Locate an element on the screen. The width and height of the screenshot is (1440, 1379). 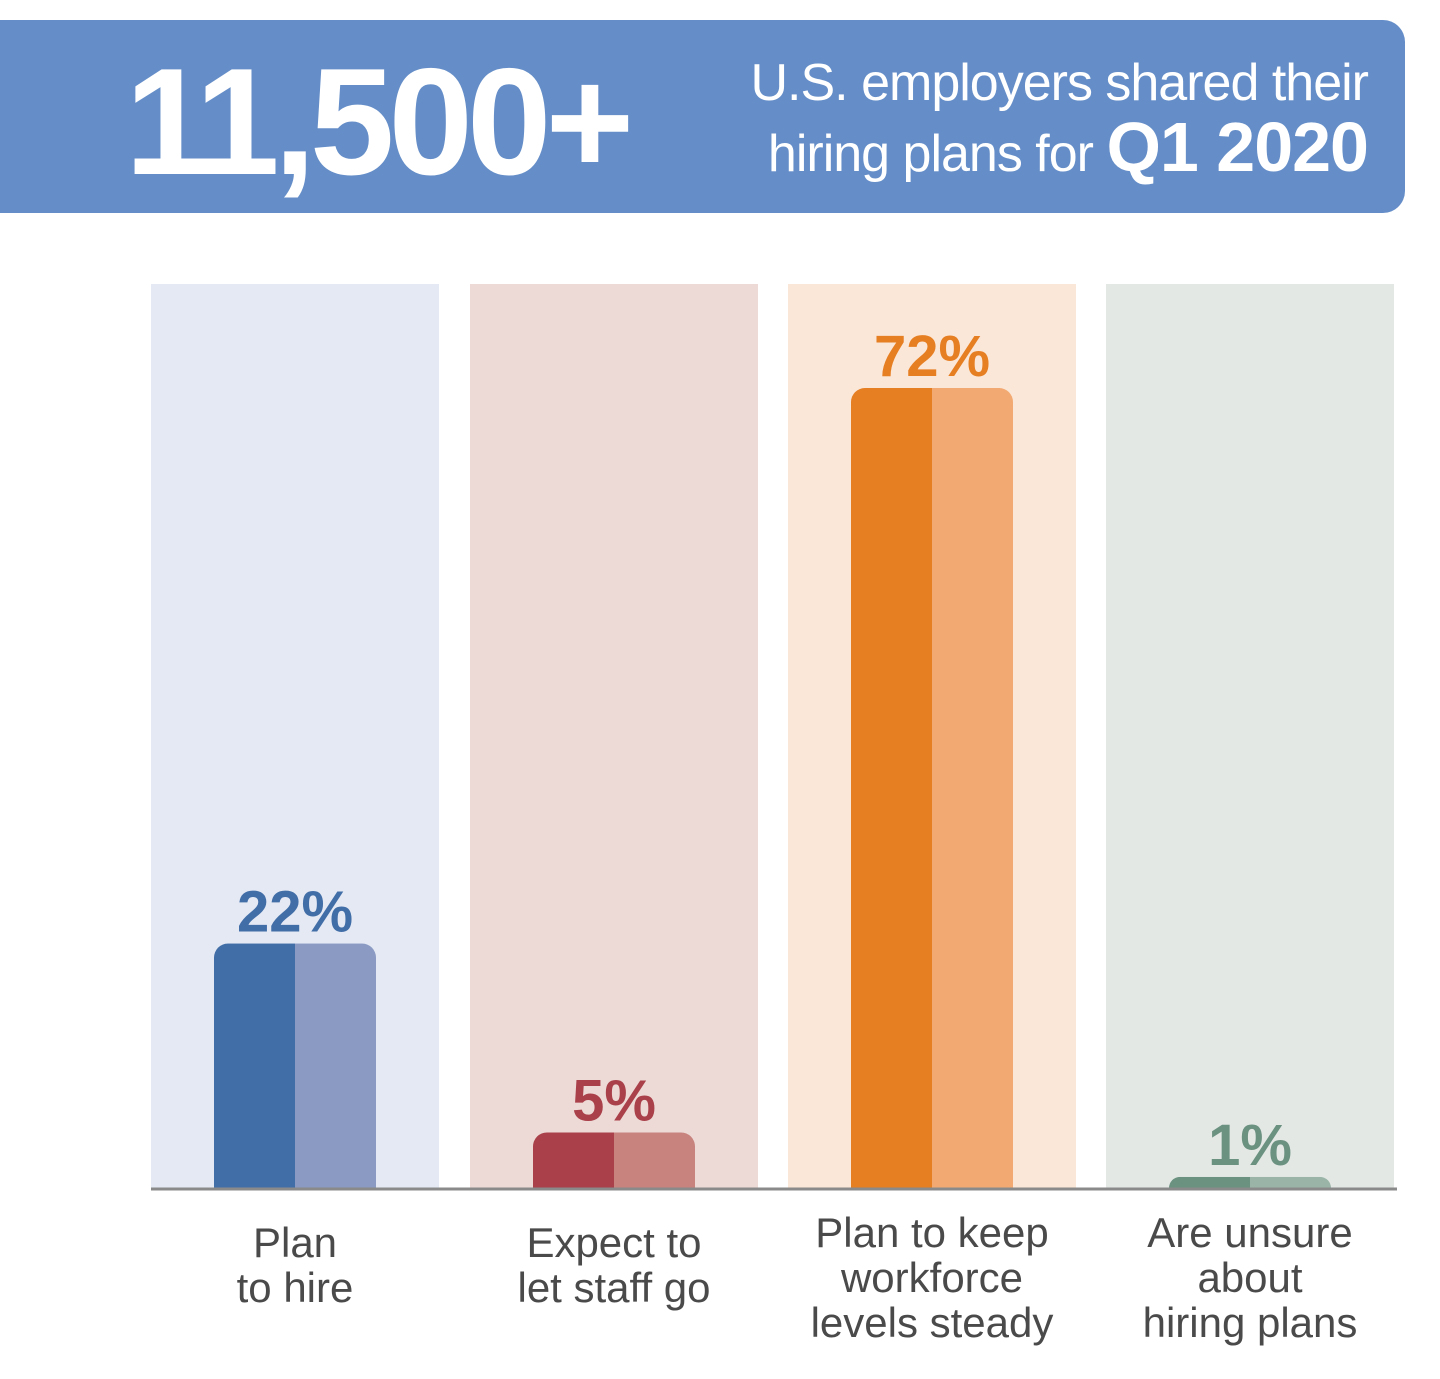
banner-text-prefix: hiring plans for is located at coordinates (937, 154).